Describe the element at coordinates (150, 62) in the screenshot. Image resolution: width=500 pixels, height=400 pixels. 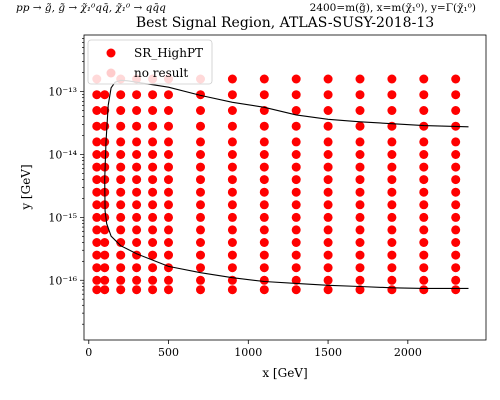
I see `legend: SR_HighPT no result` at that location.